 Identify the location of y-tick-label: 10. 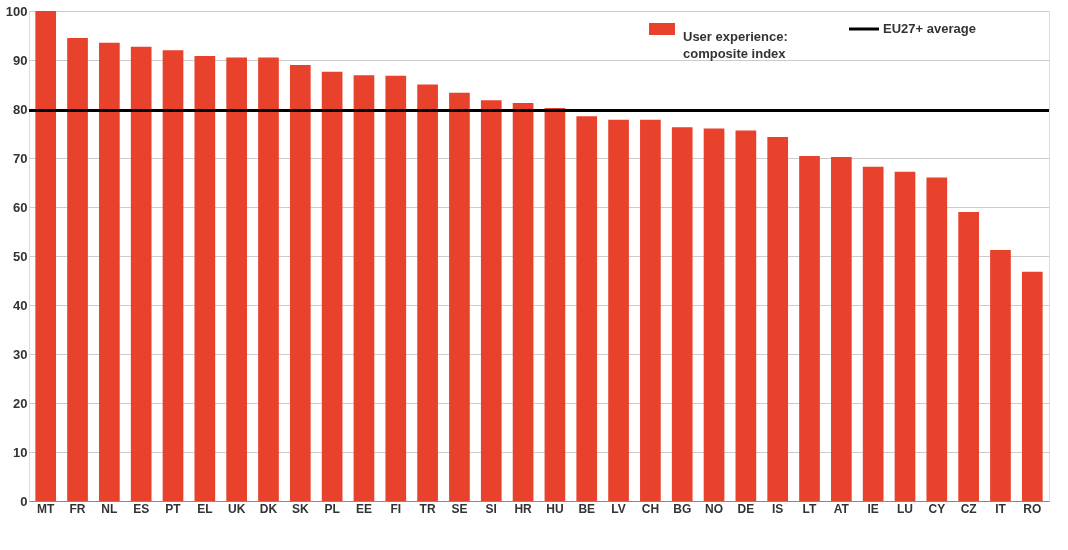
(20, 452).